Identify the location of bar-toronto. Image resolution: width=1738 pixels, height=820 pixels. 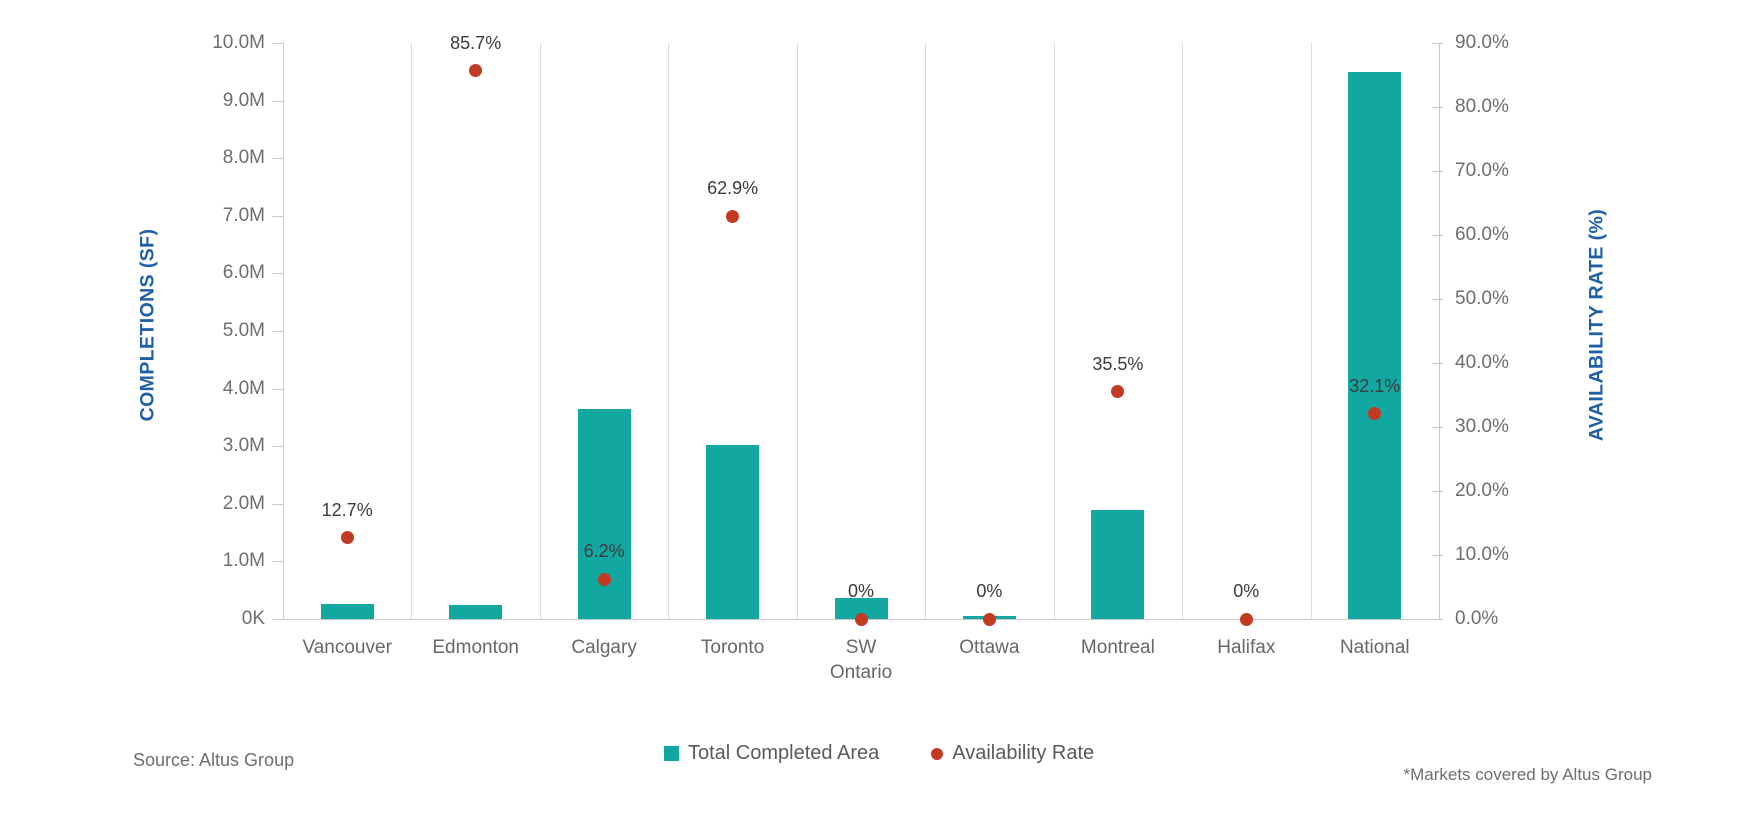
(733, 532).